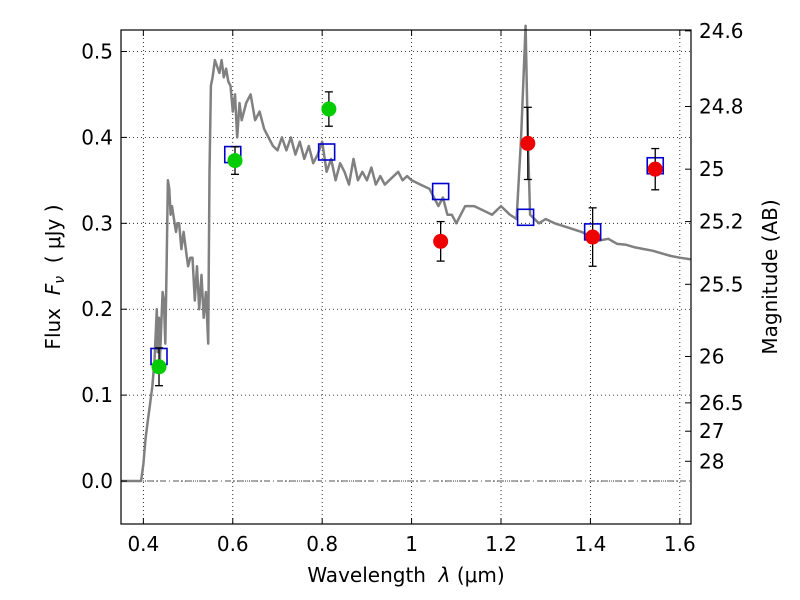 Image resolution: width=800 pixels, height=600 pixels. Describe the element at coordinates (97, 481) in the screenshot. I see `y-tick-label: 0.0` at that location.